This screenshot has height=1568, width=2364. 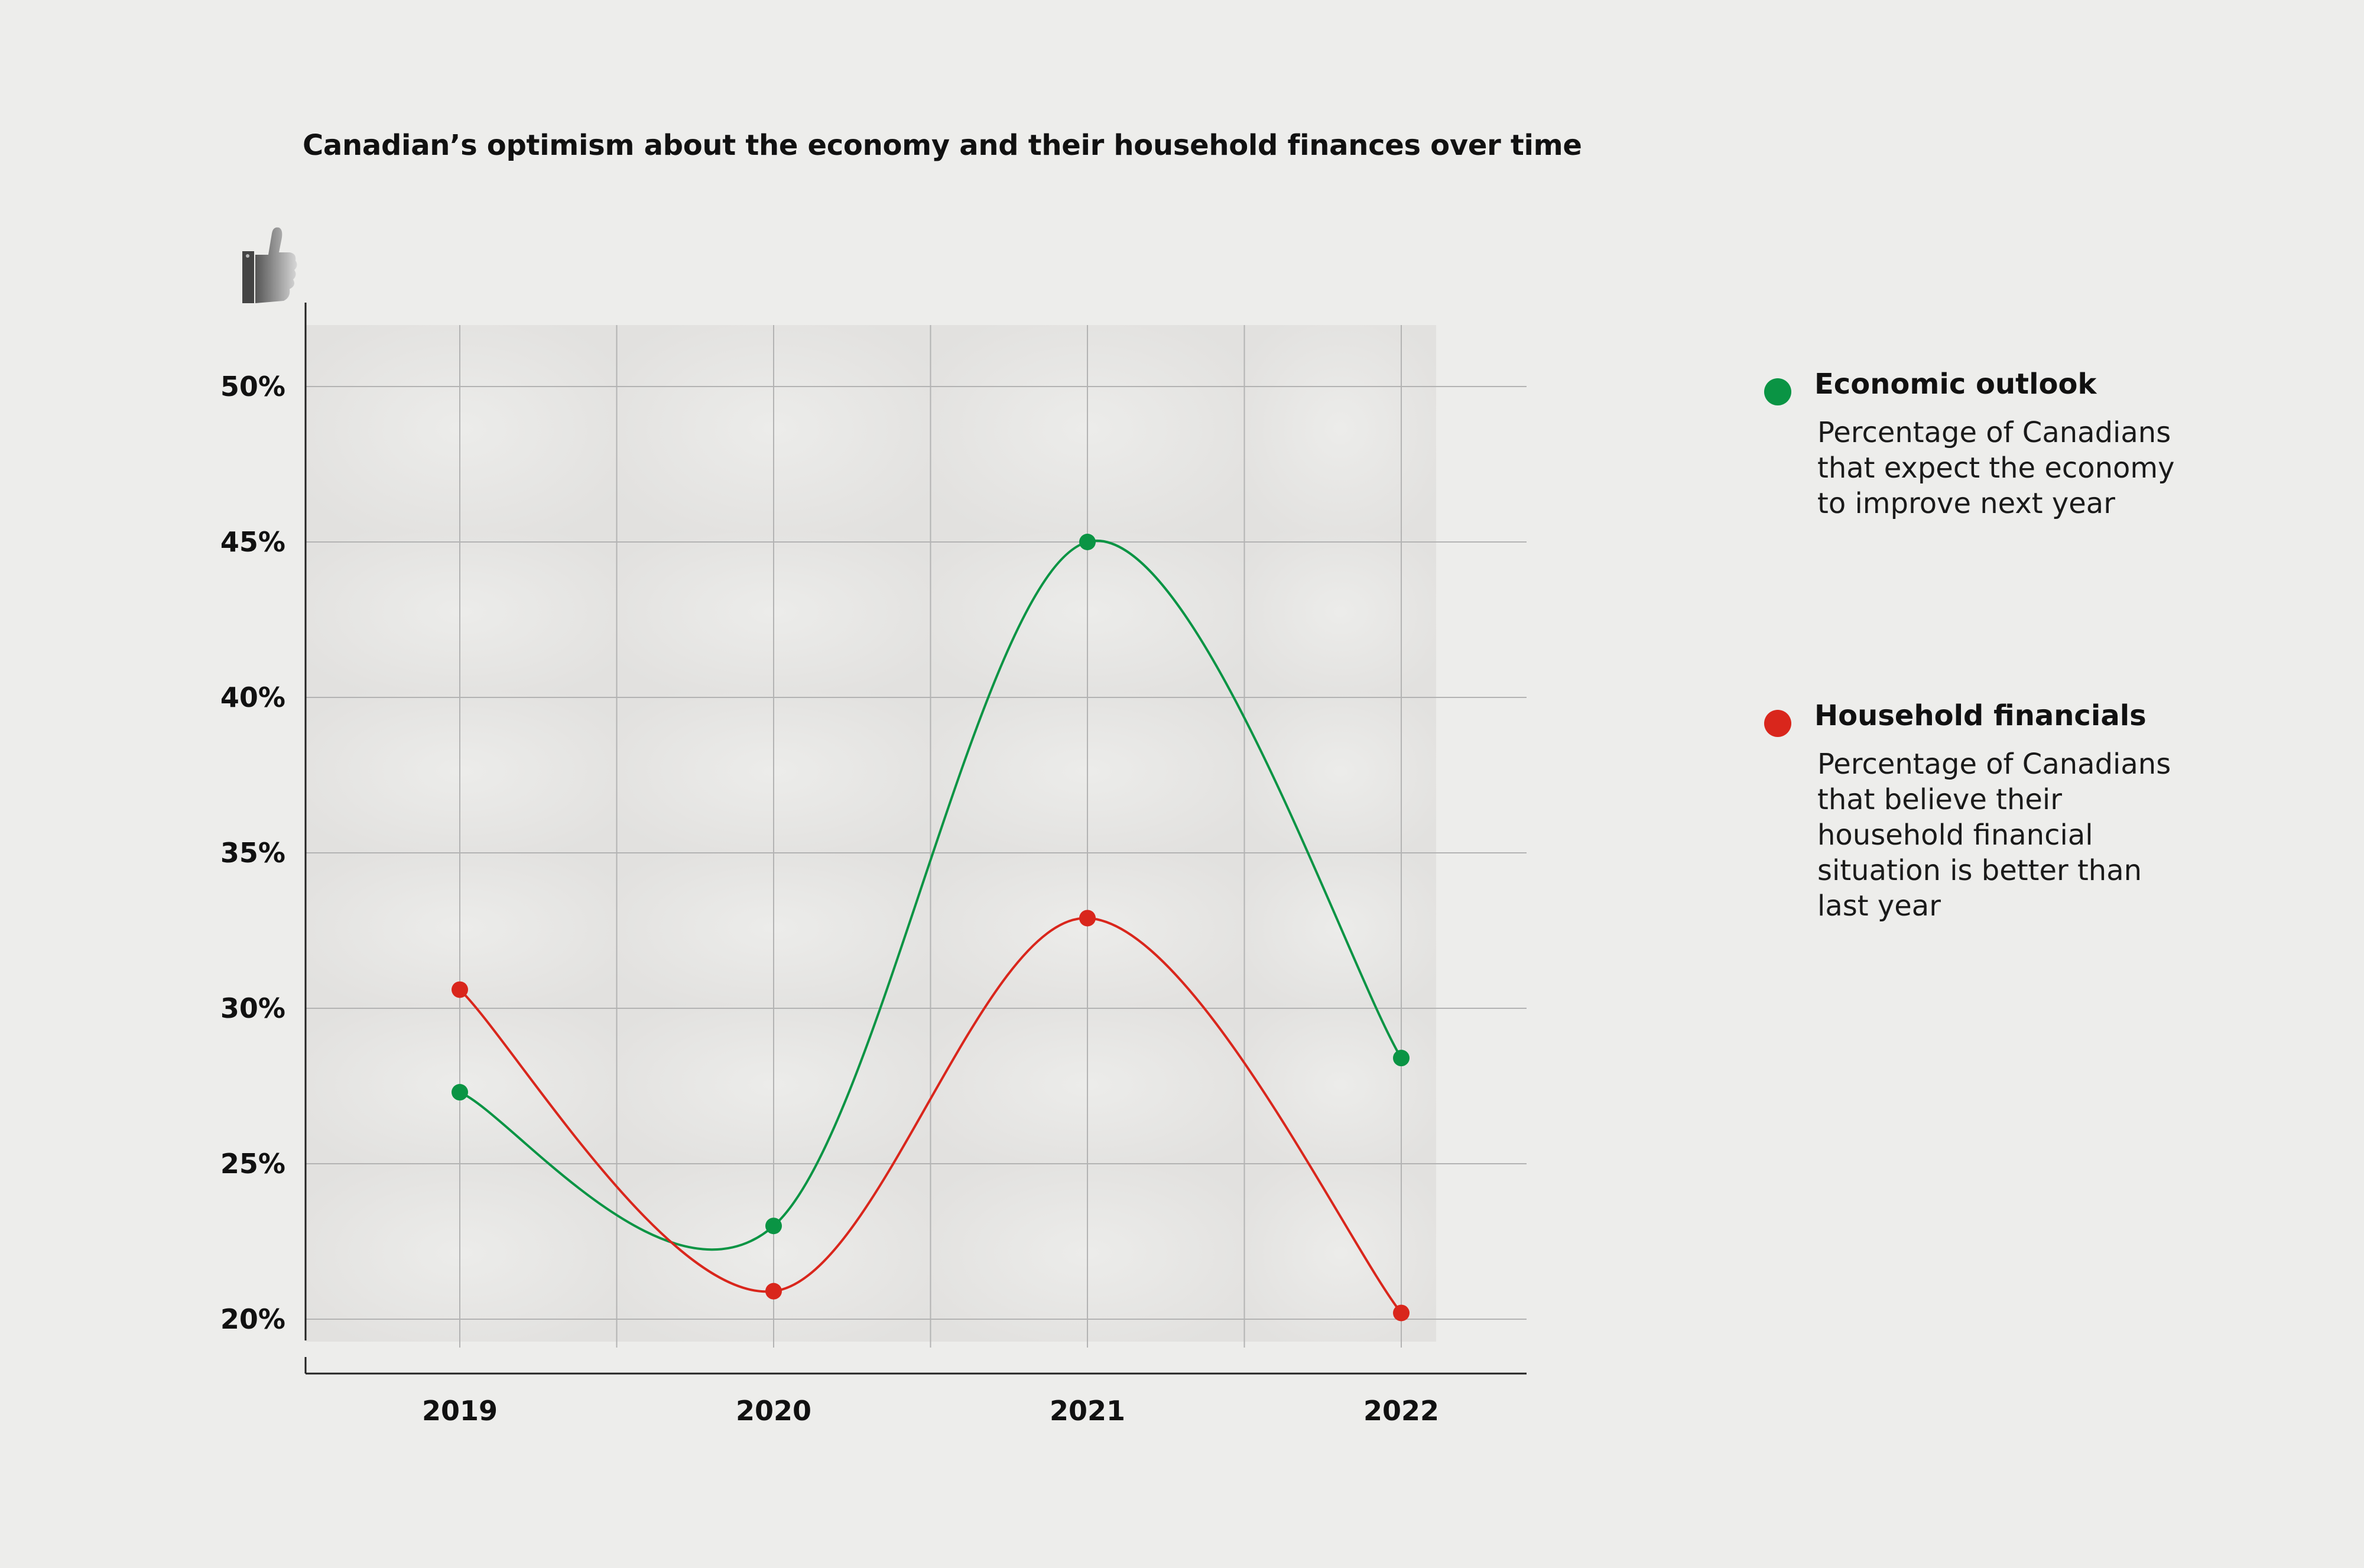 I want to click on x-tick-label: 2022, so click(x=1401, y=1411).